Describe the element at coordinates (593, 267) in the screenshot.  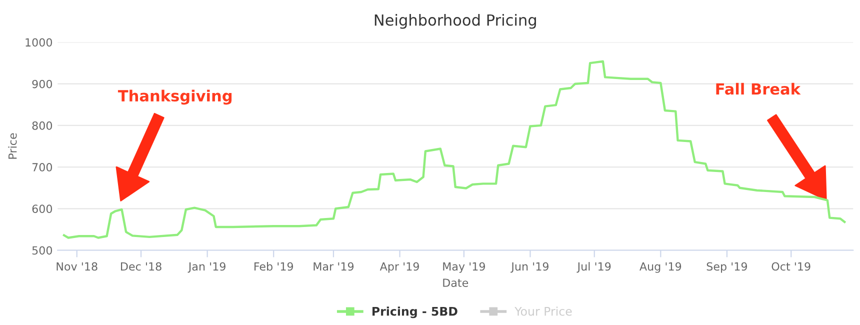
I see `x-tick-label: Jul '19` at that location.